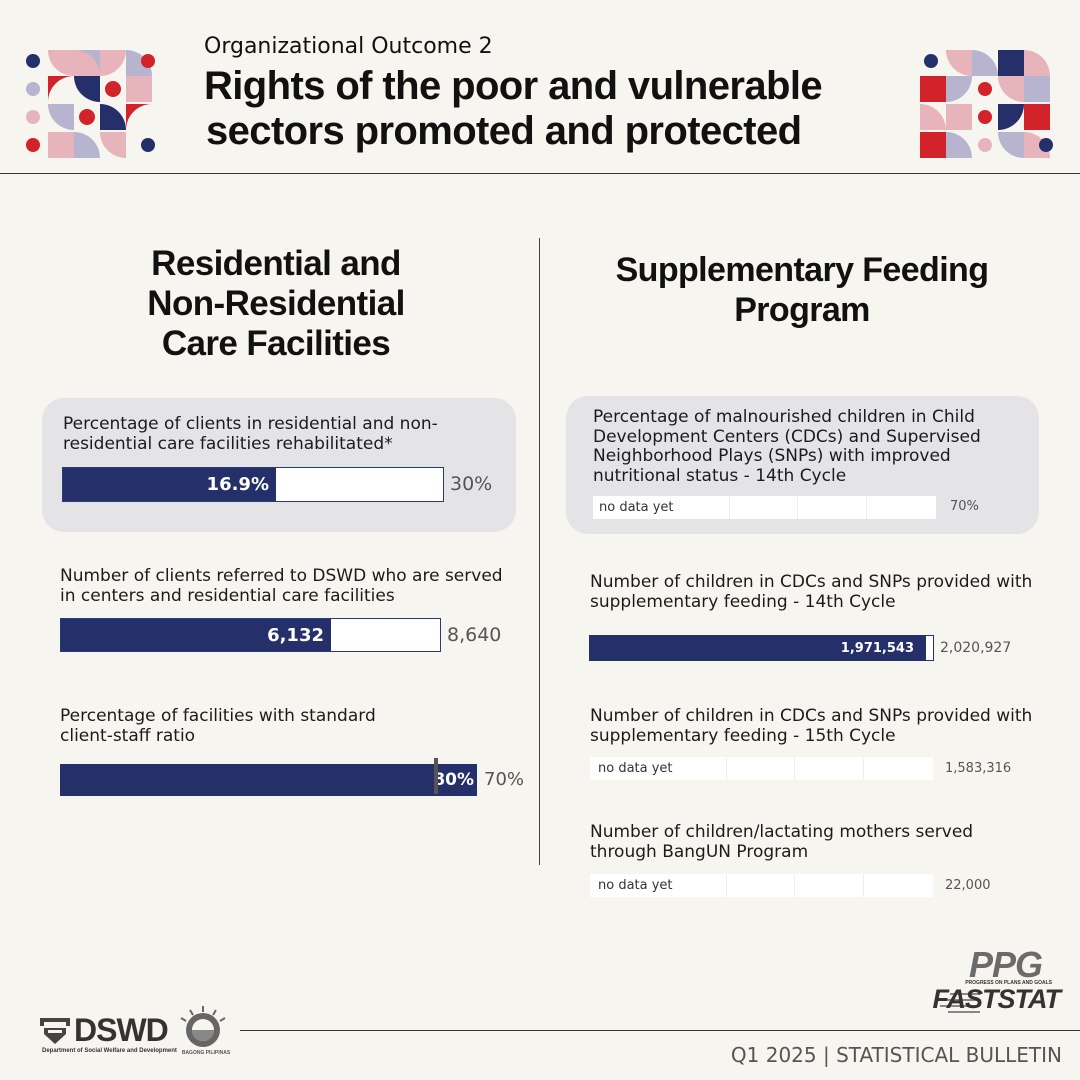 This screenshot has height=1080, width=1080. I want to click on progress-bar-feeding-14th: 1,971,543, so click(761, 648).